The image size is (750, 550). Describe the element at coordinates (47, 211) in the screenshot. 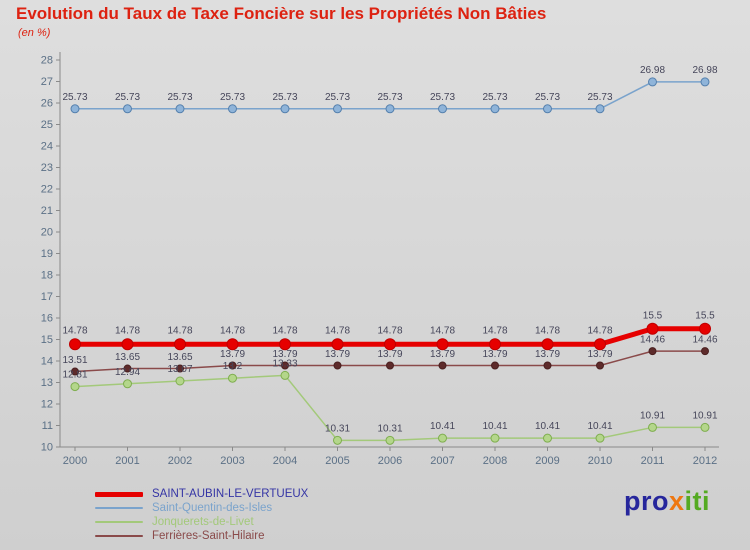

I see `svg-text: 21` at that location.